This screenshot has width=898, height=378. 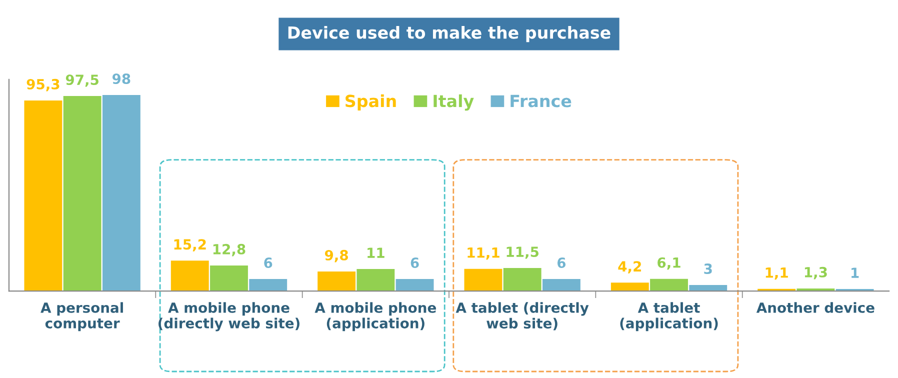 I want to click on data-label: 11, so click(x=376, y=253).